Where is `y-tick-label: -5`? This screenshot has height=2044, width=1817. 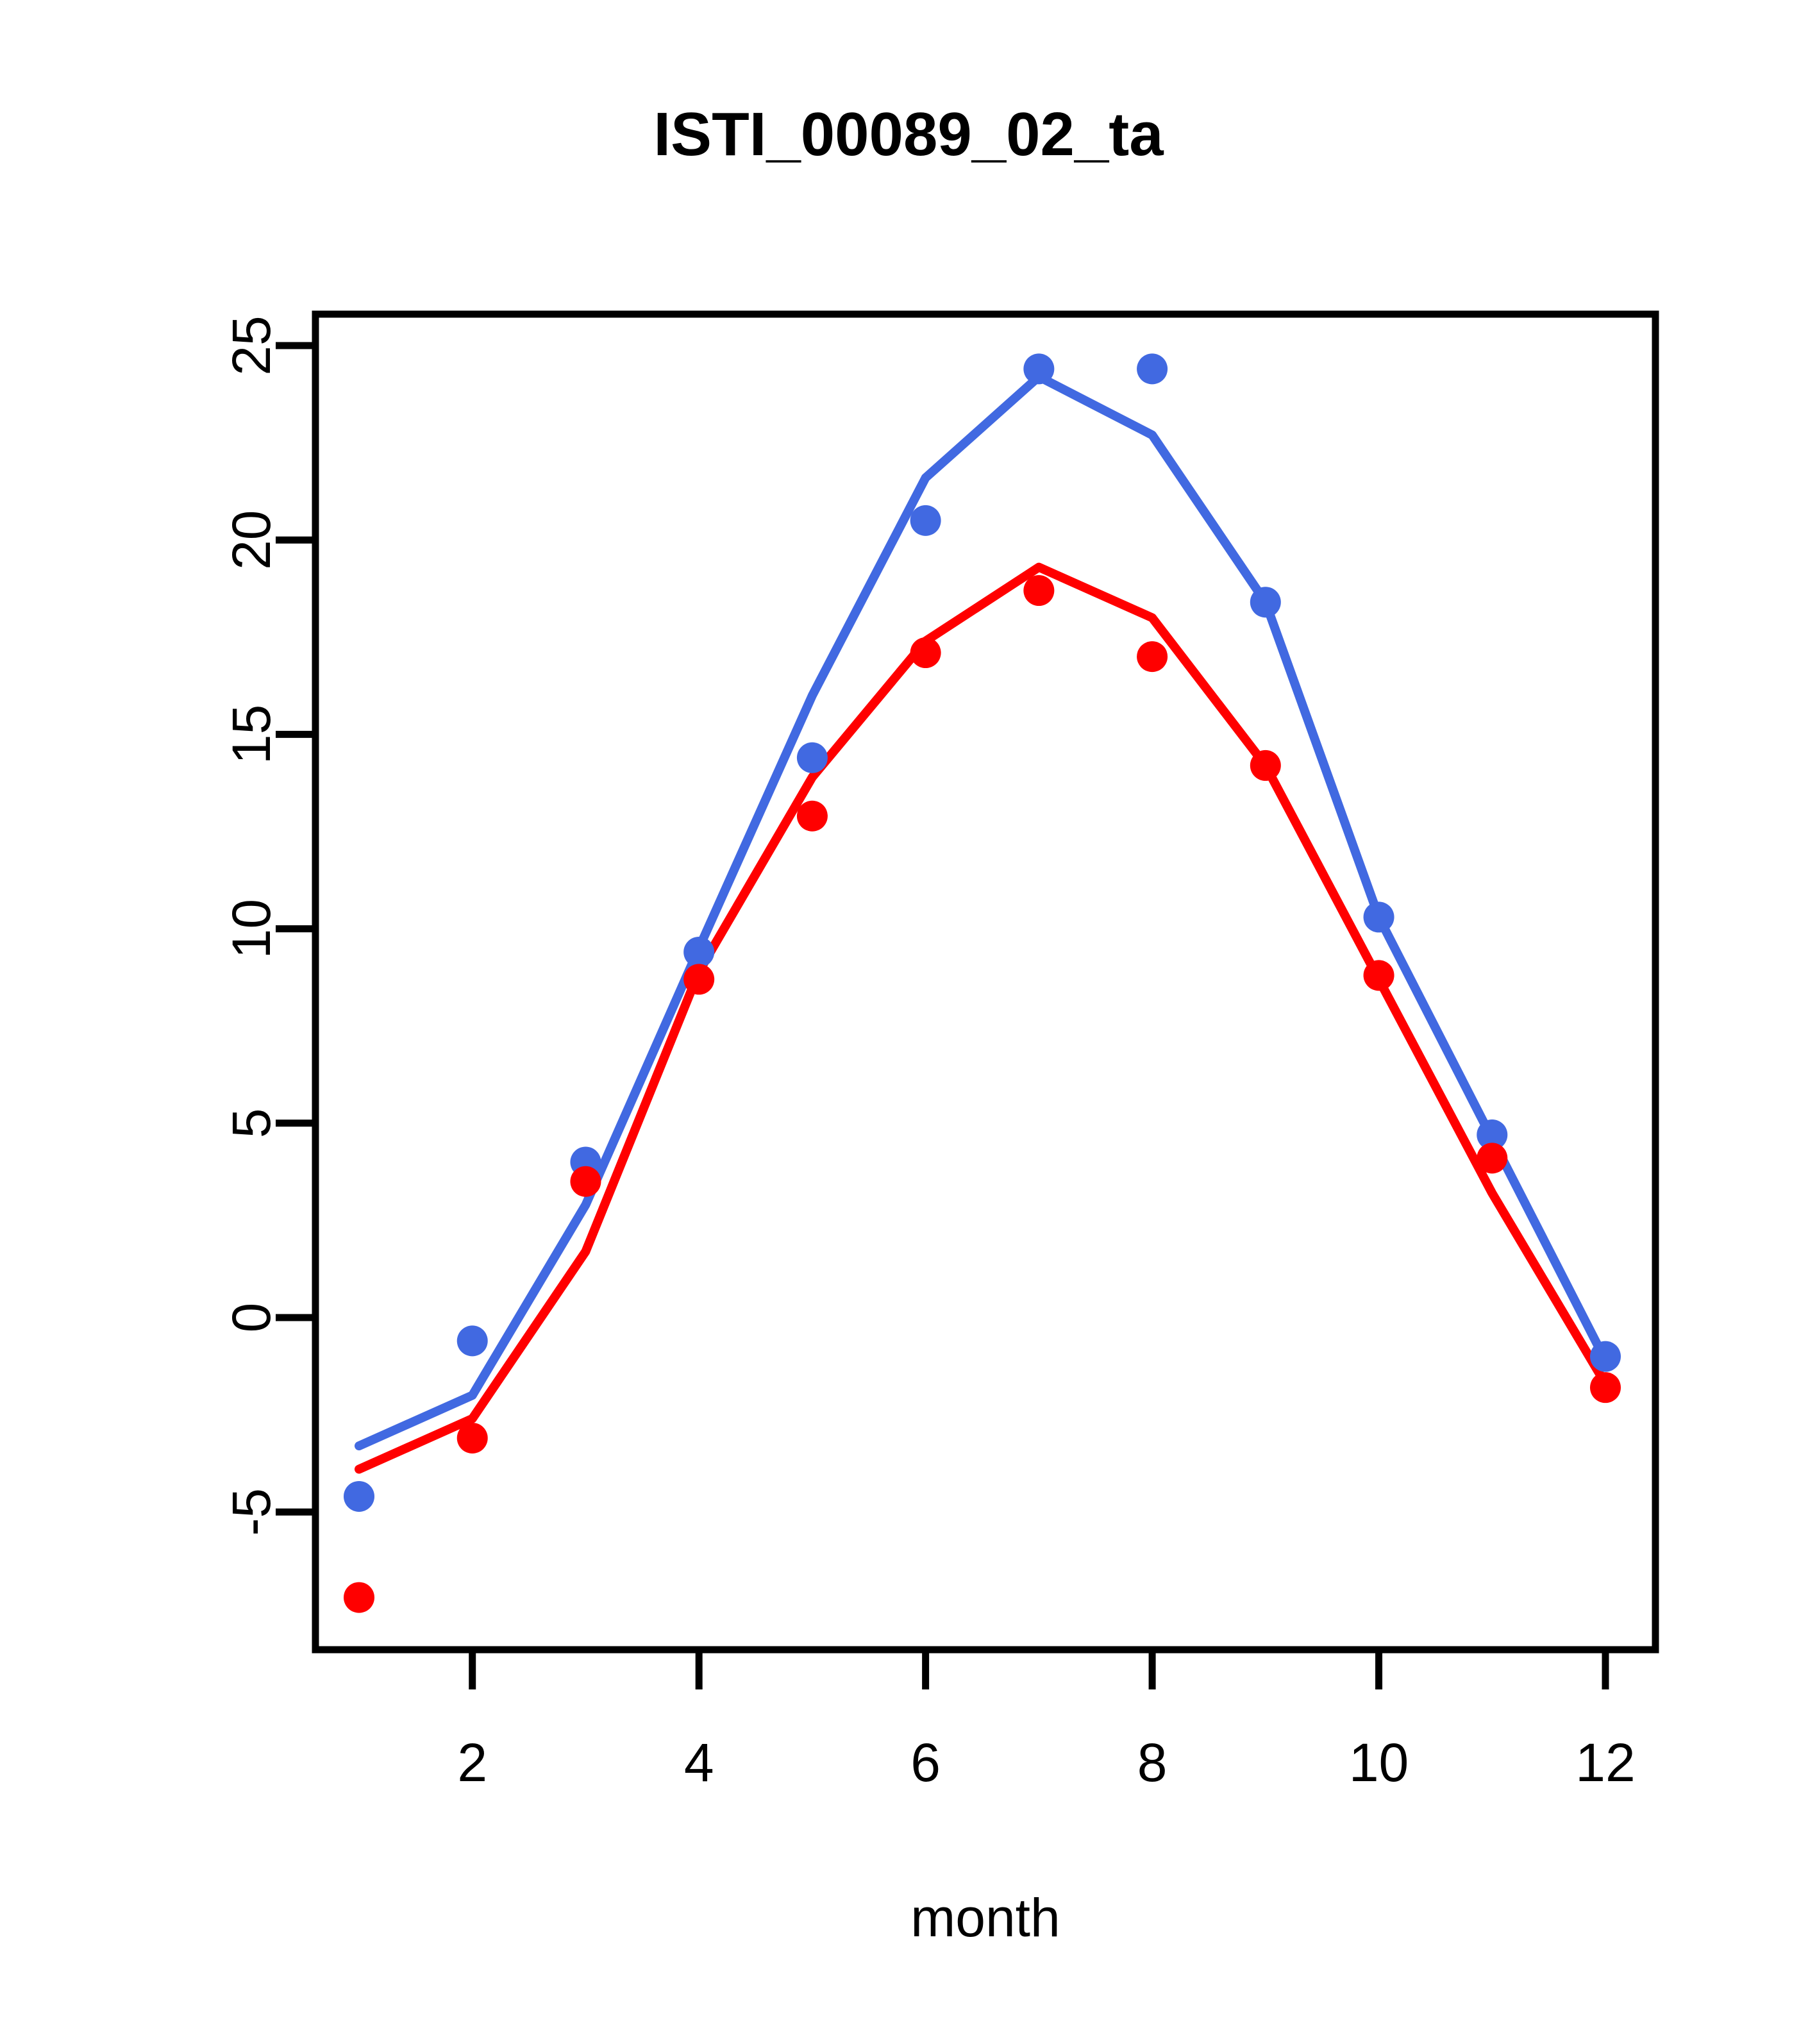
y-tick-label: -5 is located at coordinates (251, 1512).